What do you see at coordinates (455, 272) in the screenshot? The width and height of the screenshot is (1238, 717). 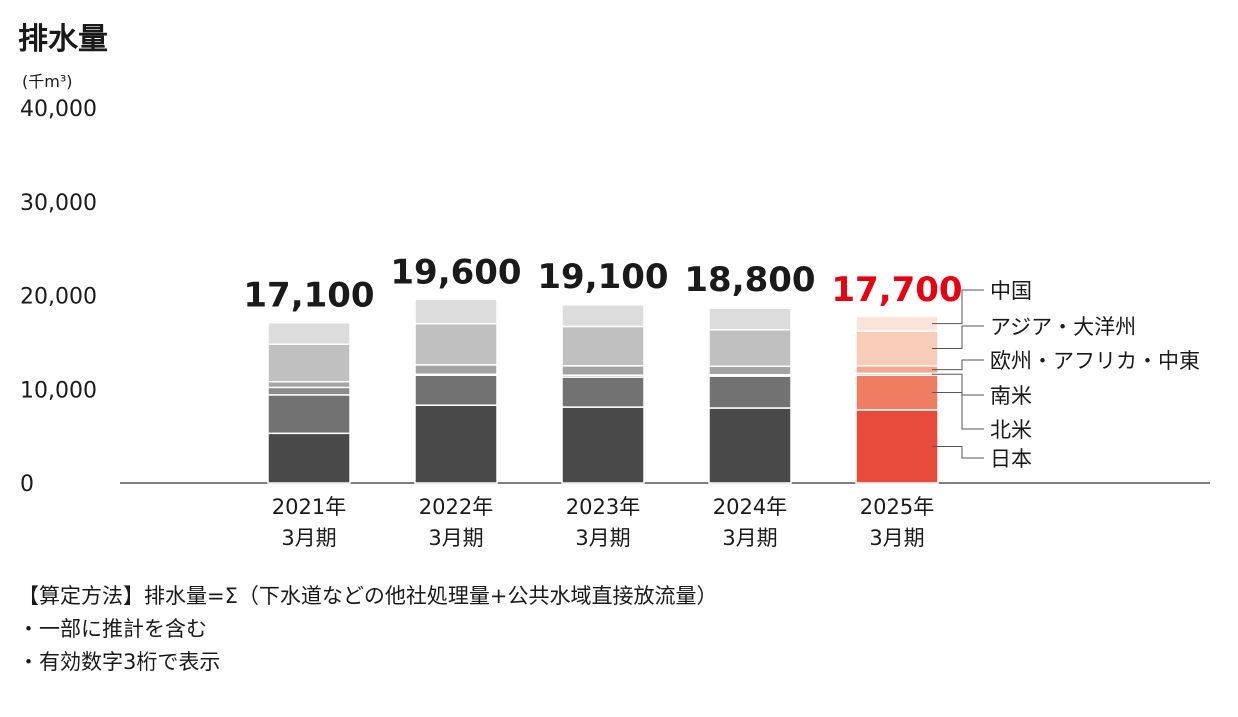 I see `bar-total-label: 19,600` at bounding box center [455, 272].